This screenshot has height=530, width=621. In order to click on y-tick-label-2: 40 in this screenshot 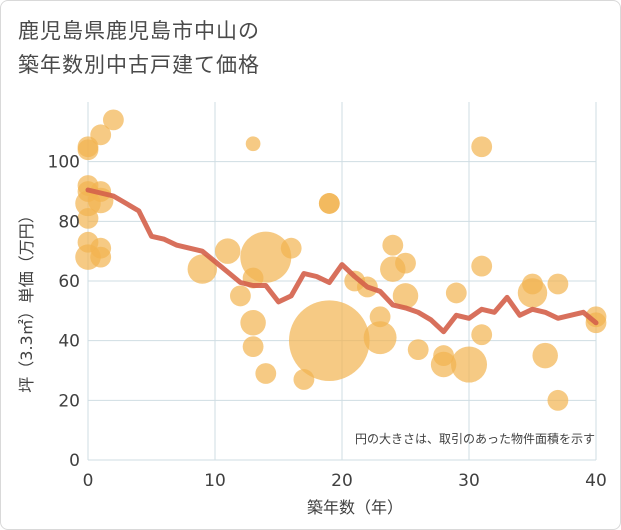, I will do `click(69, 342)`.